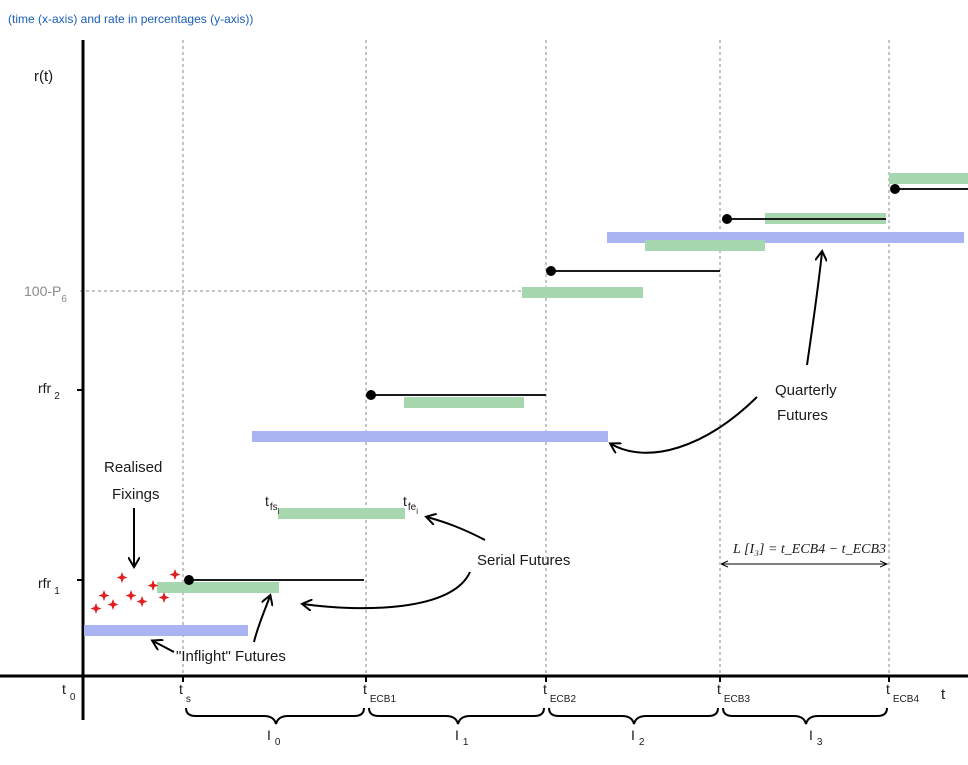 The height and width of the screenshot is (765, 968). I want to click on y-tick-label-rfr1: rfr1, so click(49, 586).